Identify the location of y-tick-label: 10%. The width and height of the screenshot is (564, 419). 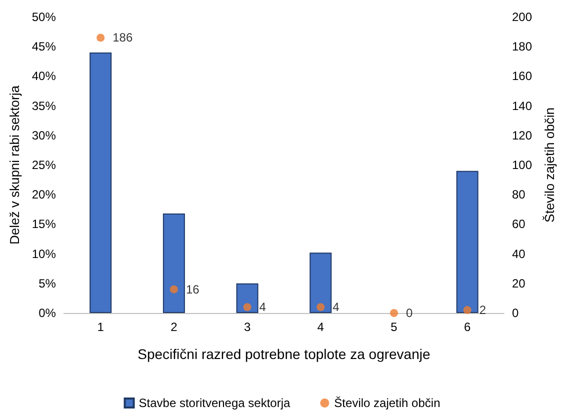
(44, 253).